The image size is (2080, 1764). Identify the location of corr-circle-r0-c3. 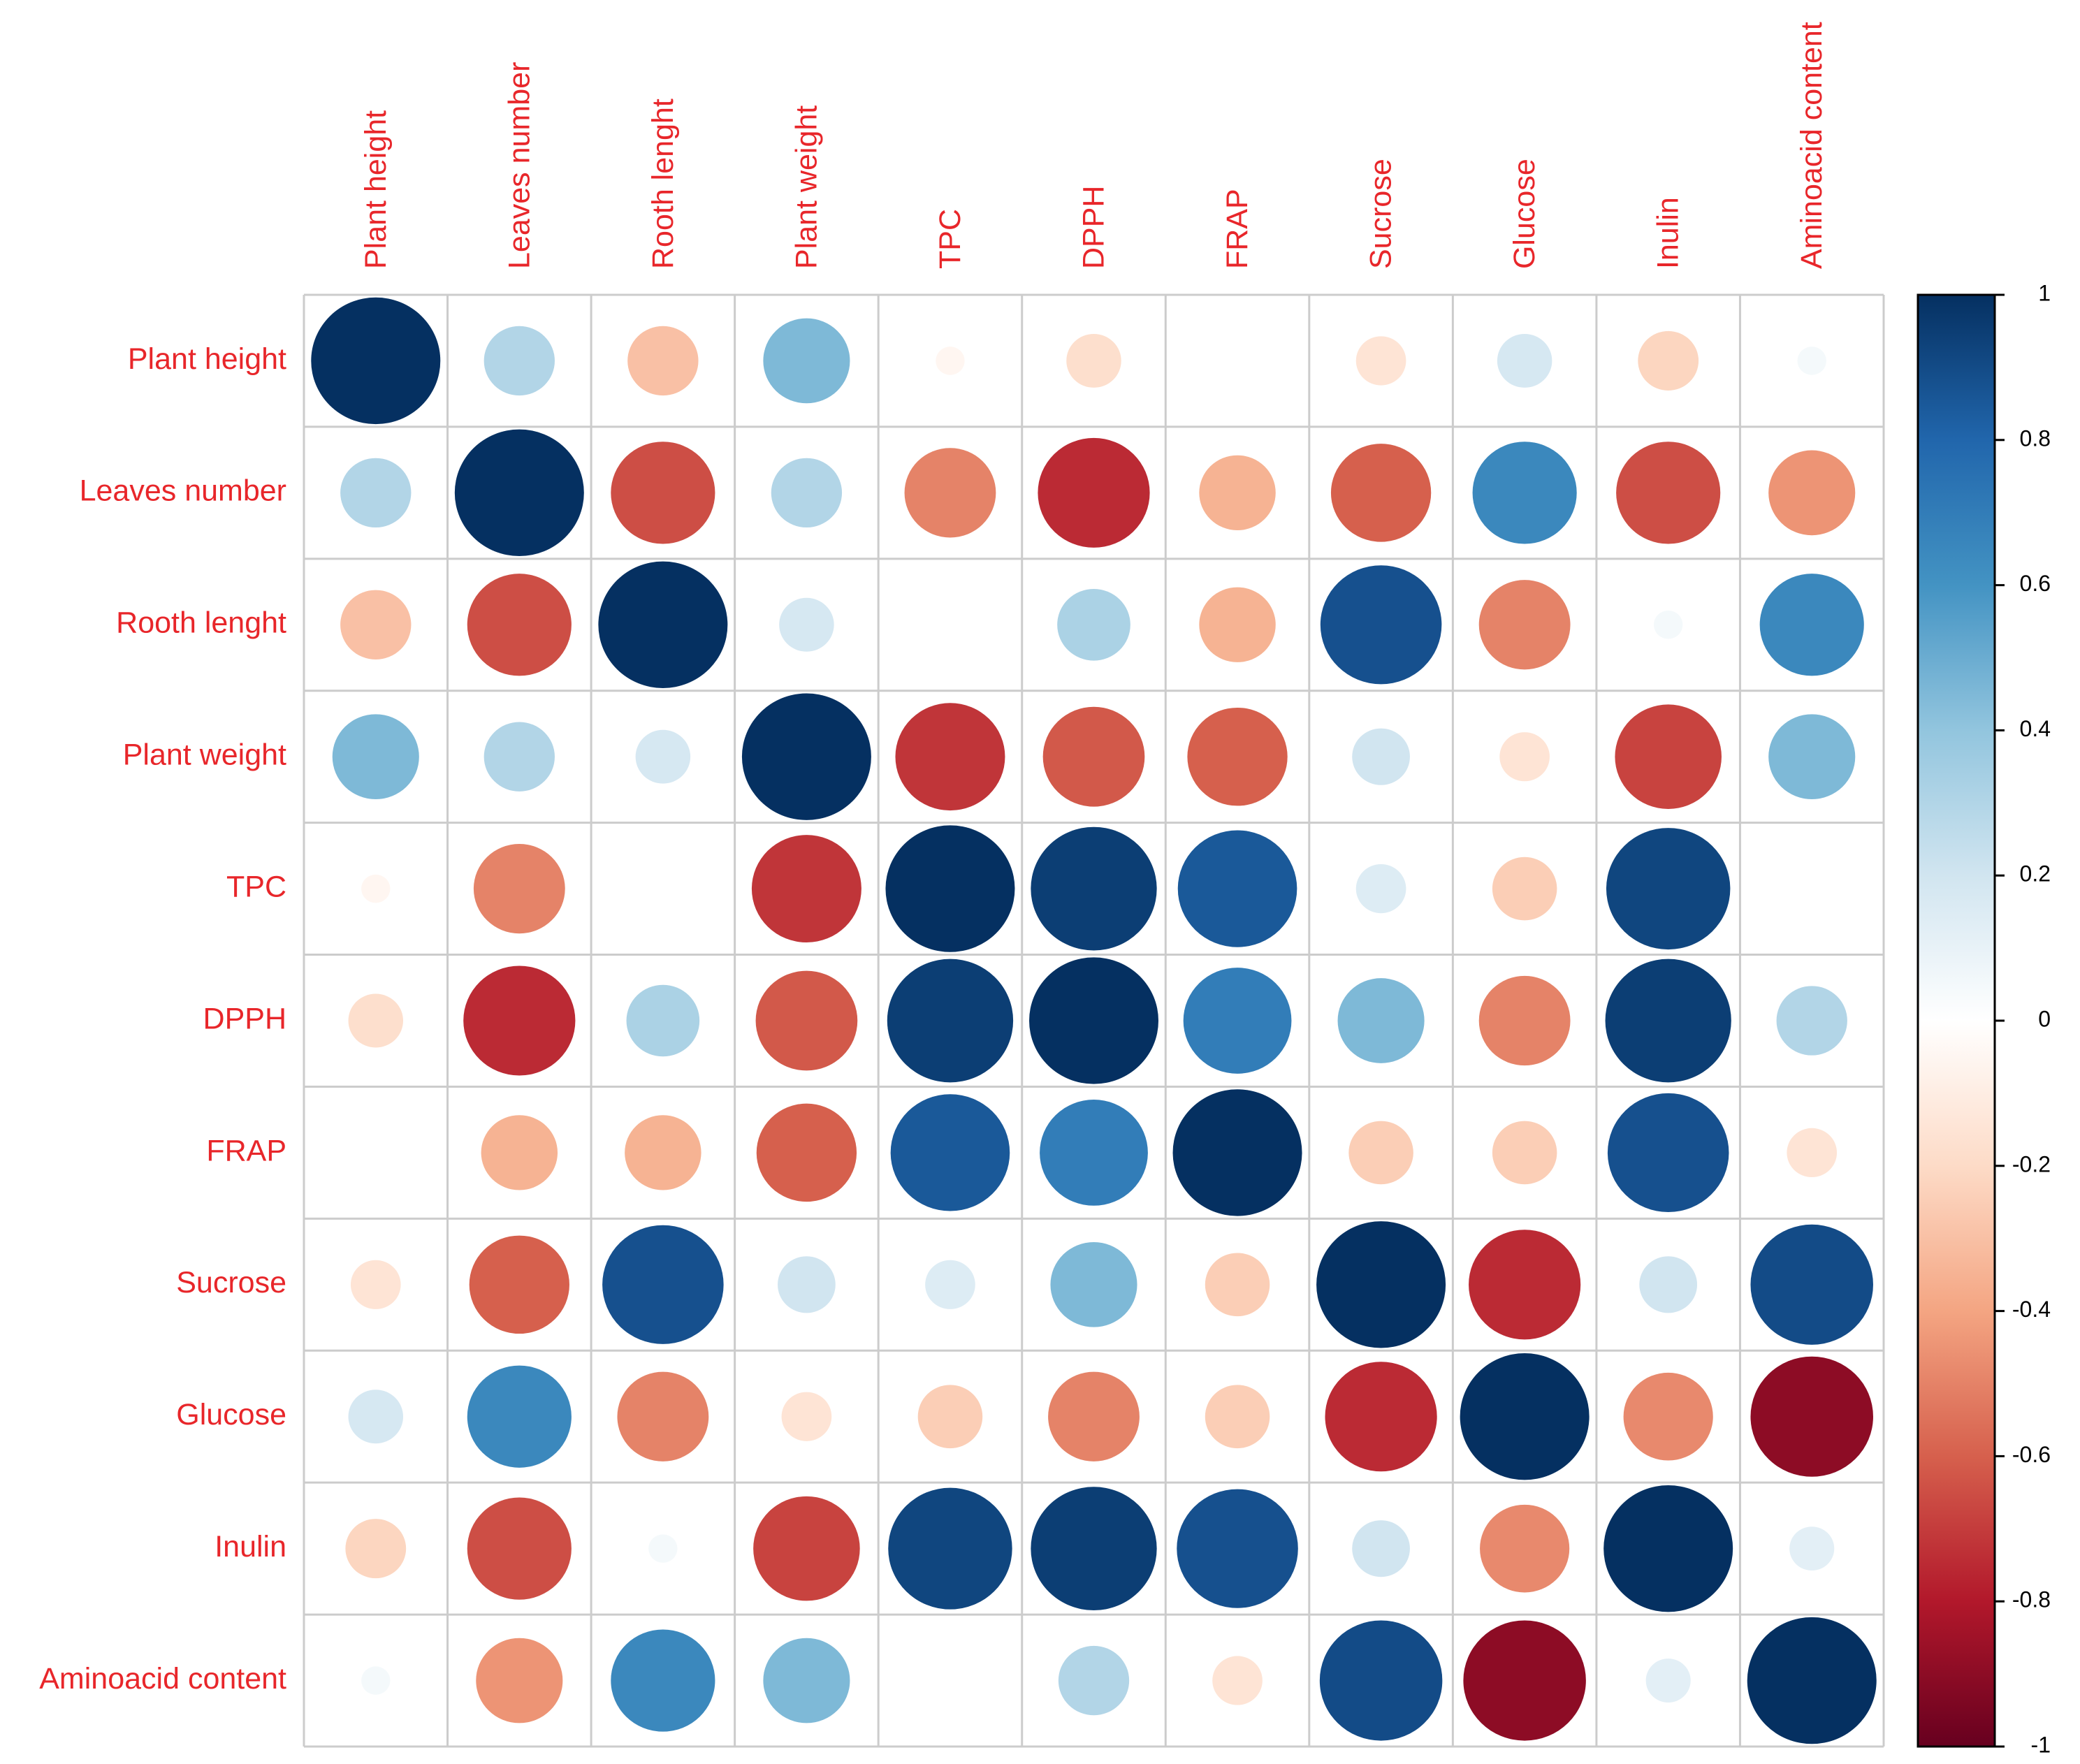
(806, 361).